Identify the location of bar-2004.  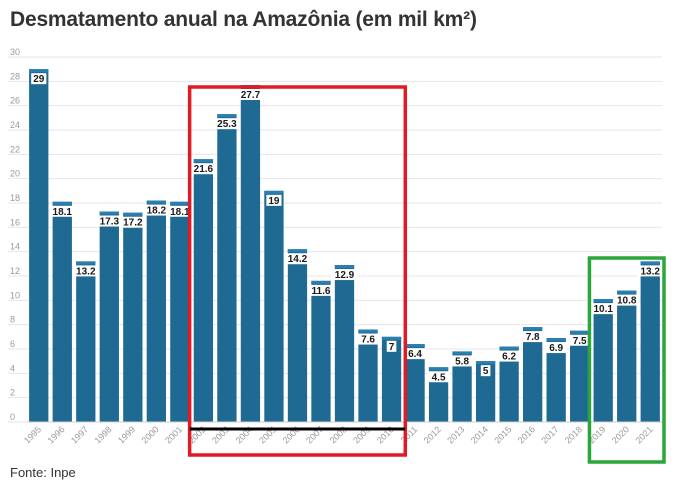
(250, 253).